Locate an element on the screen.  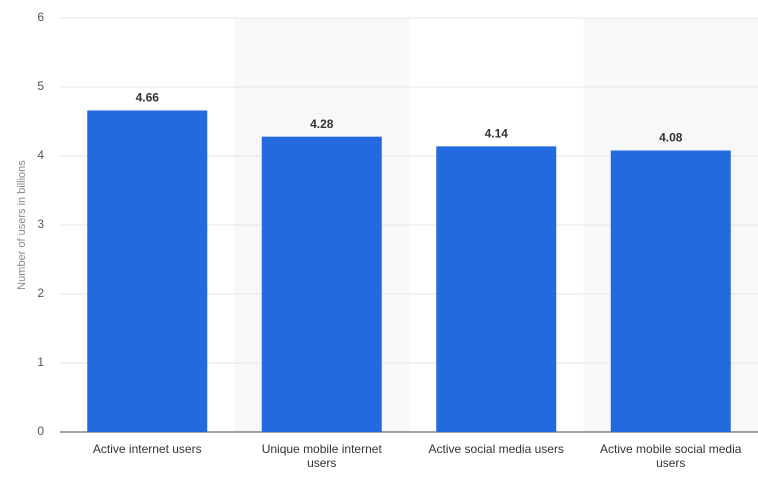
value-label: 4.66 is located at coordinates (148, 98).